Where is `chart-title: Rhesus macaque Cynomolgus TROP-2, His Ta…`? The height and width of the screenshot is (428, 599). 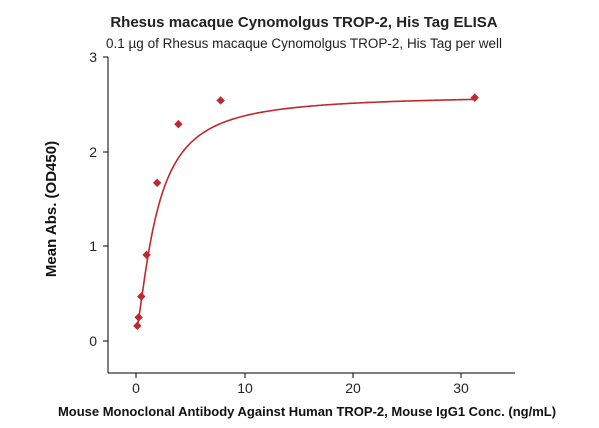
chart-title: Rhesus macaque Cynomolgus TROP-2, His Ta… is located at coordinates (303, 22).